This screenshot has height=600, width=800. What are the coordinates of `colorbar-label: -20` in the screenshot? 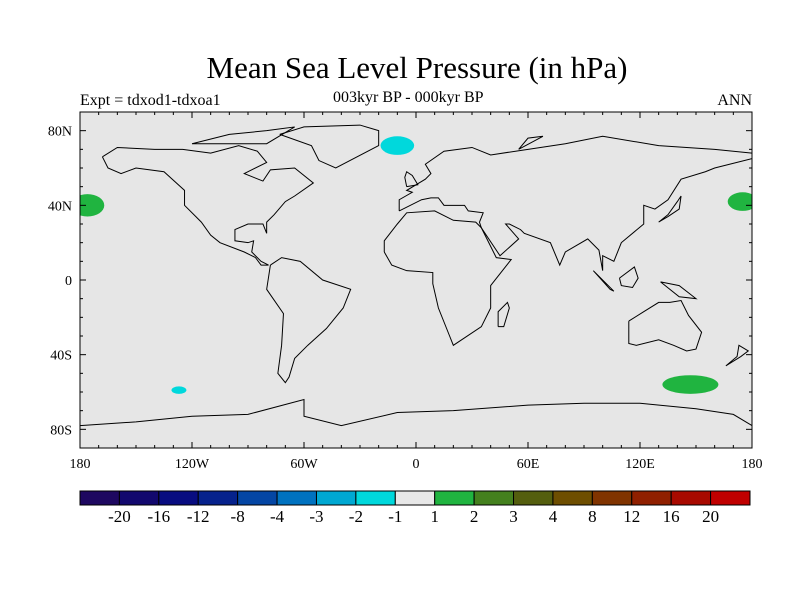 It's located at (119, 516).